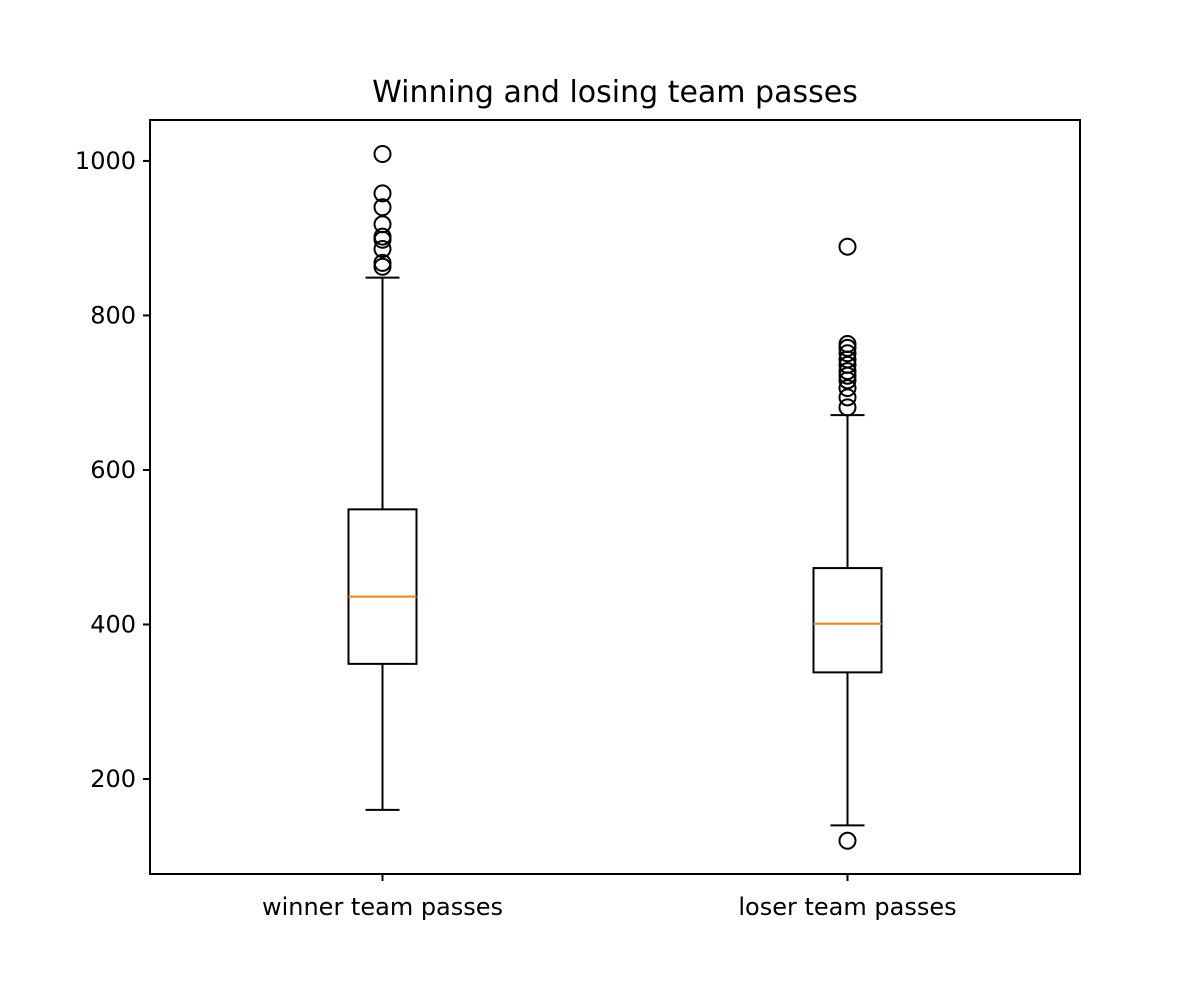 The height and width of the screenshot is (1000, 1200). What do you see at coordinates (113, 779) in the screenshot?
I see `y-tick-label: 200` at bounding box center [113, 779].